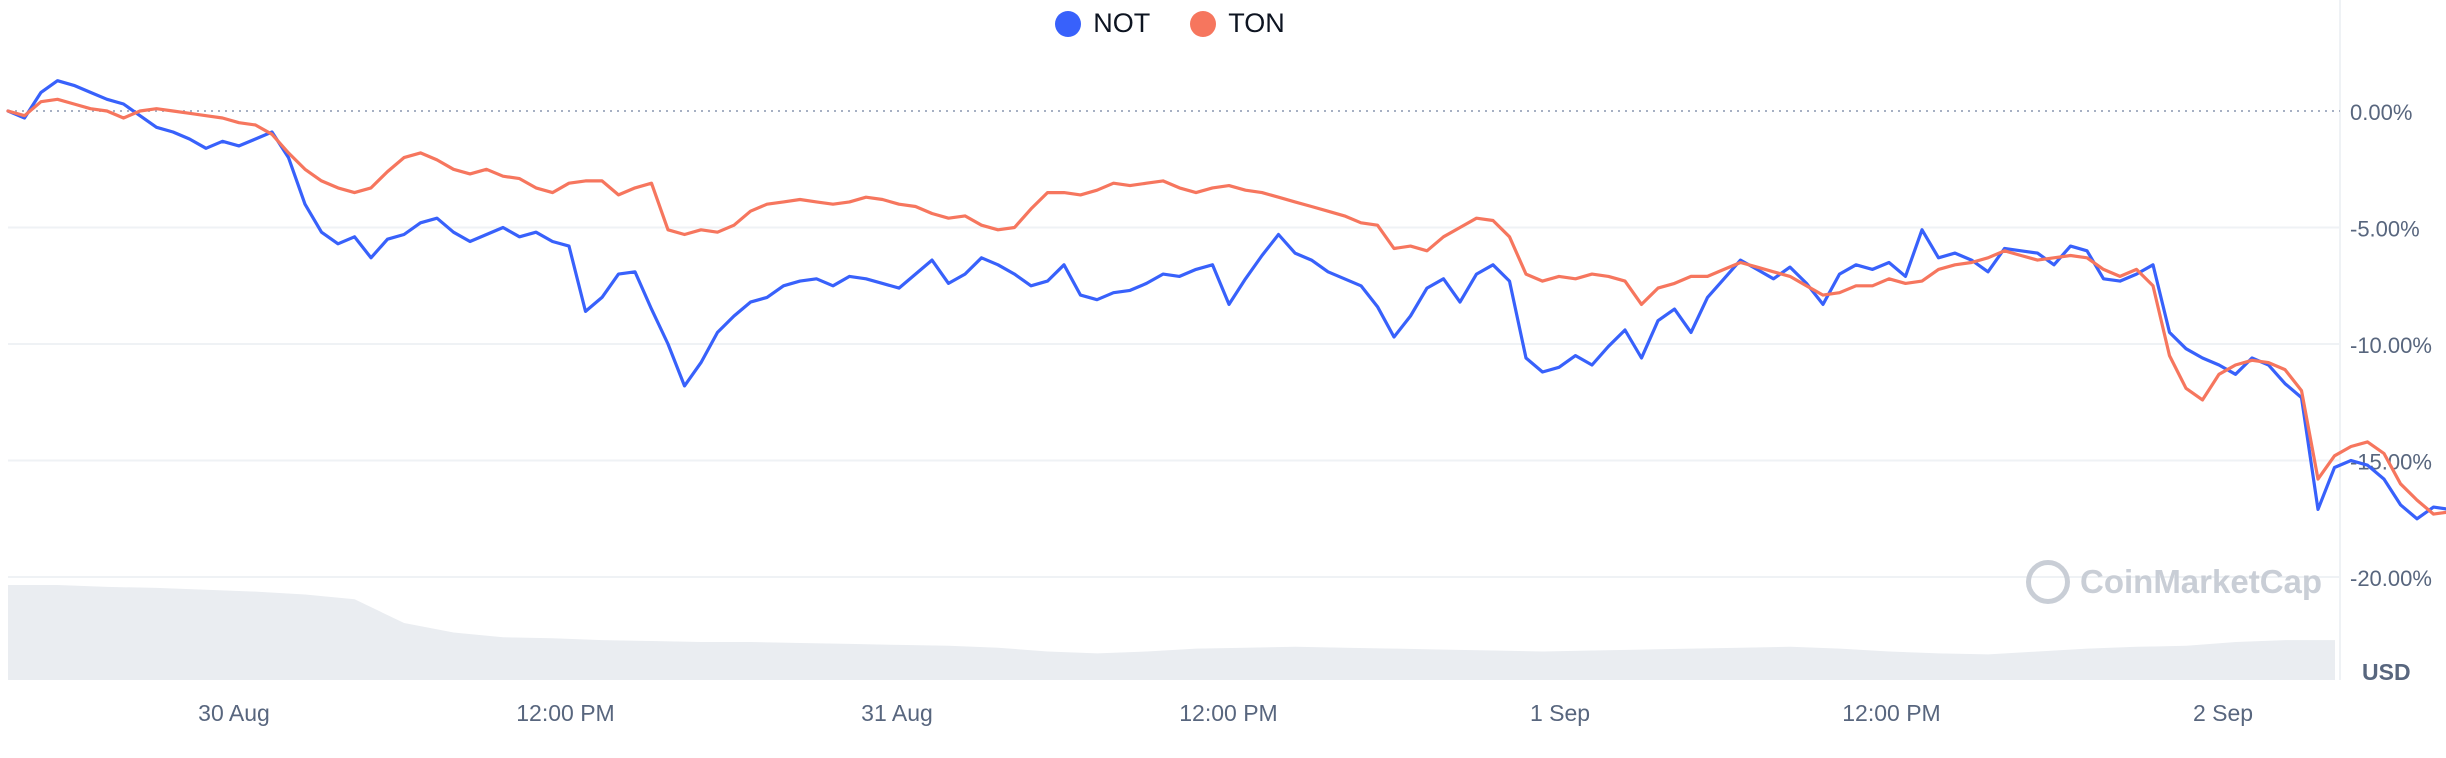 The image size is (2446, 758). What do you see at coordinates (1560, 713) in the screenshot?
I see `x-tick-label-4: 1 Sep` at bounding box center [1560, 713].